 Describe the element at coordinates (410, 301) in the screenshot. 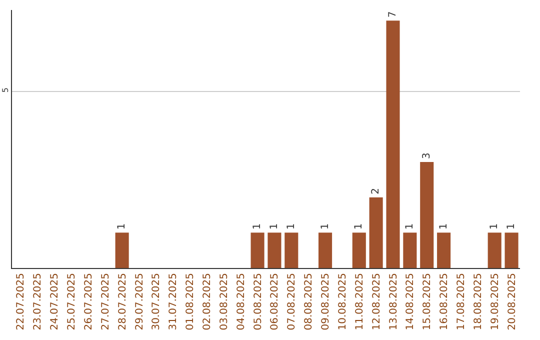

I see `x-tick-label: 14.08.2025` at that location.